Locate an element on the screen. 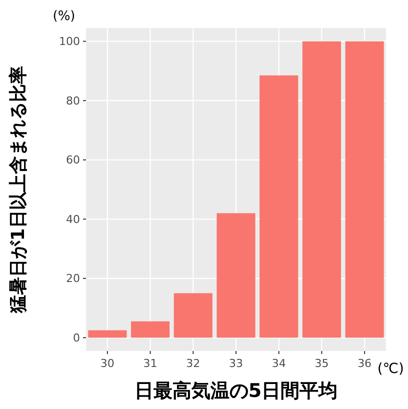 The height and width of the screenshot is (409, 408). y-tick-label: 60 is located at coordinates (73, 160).